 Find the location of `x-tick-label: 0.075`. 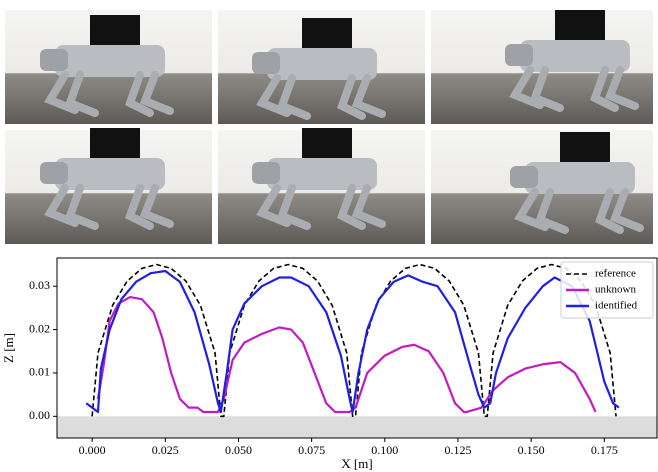

x-tick-label: 0.075 is located at coordinates (311, 450).